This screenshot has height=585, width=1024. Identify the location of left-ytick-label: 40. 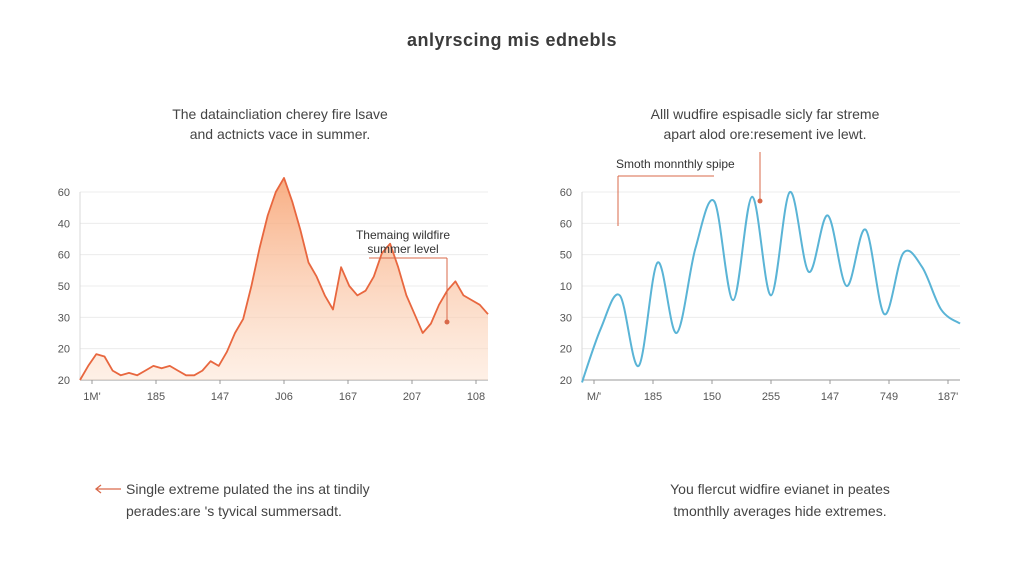
(64, 224).